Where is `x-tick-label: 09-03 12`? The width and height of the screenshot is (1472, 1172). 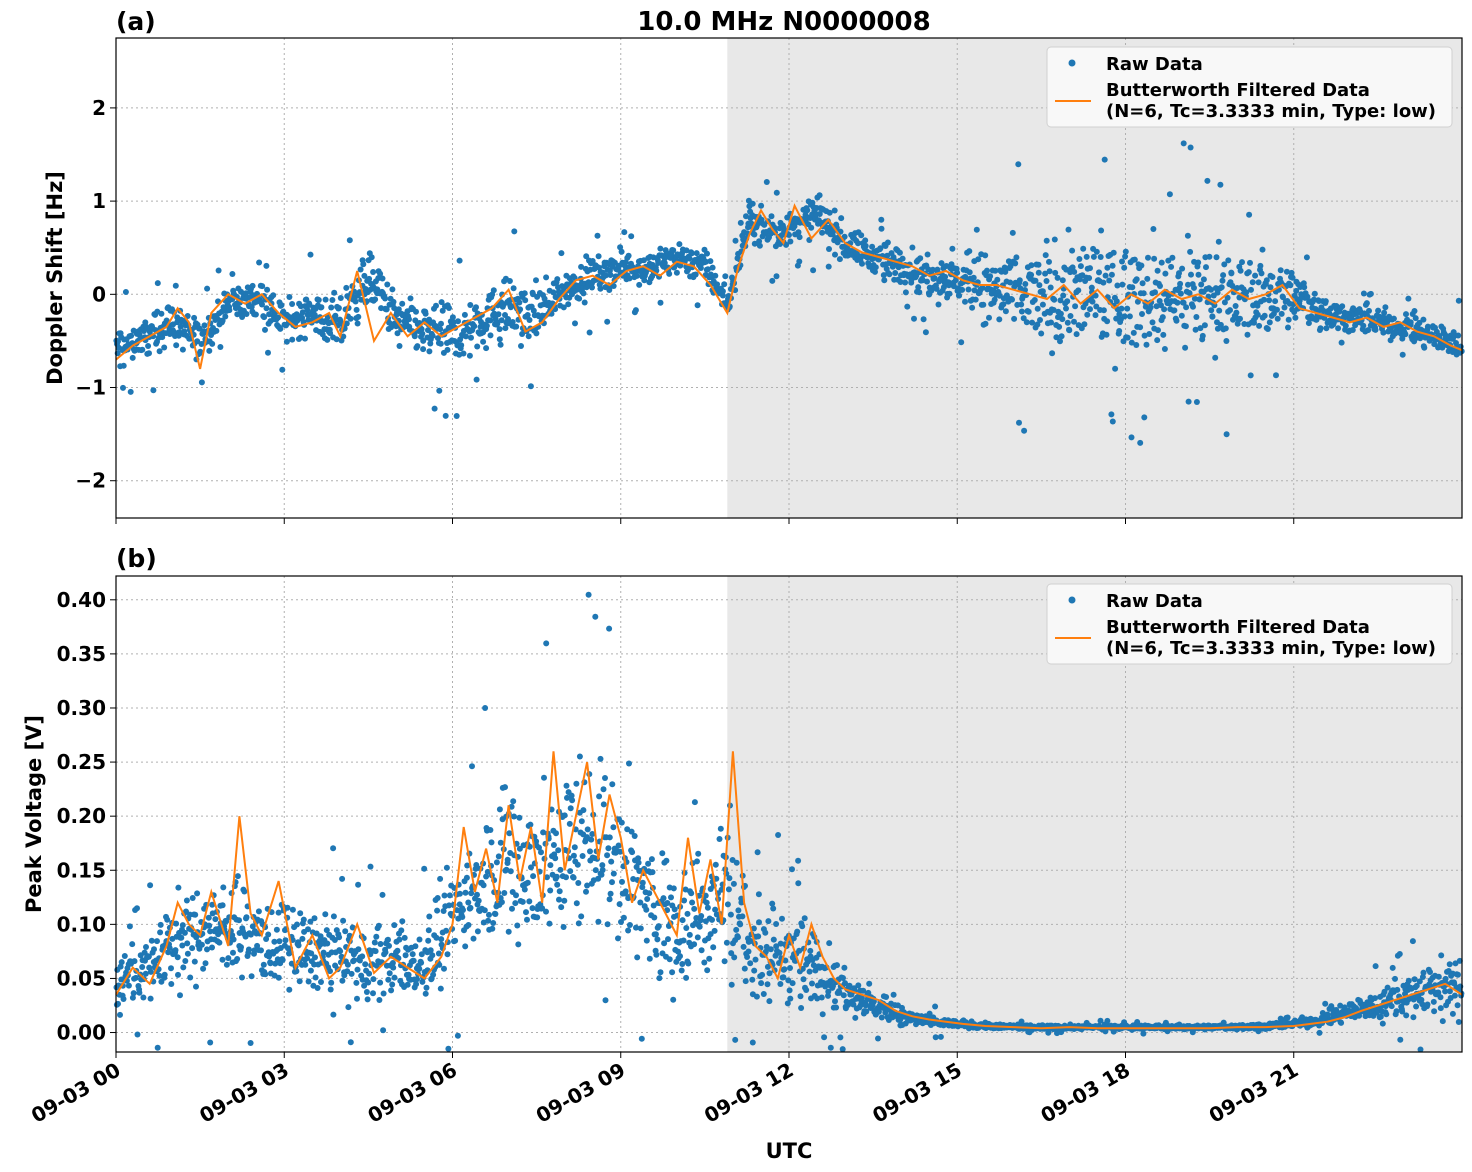 x-tick-label: 09-03 12 is located at coordinates (749, 1093).